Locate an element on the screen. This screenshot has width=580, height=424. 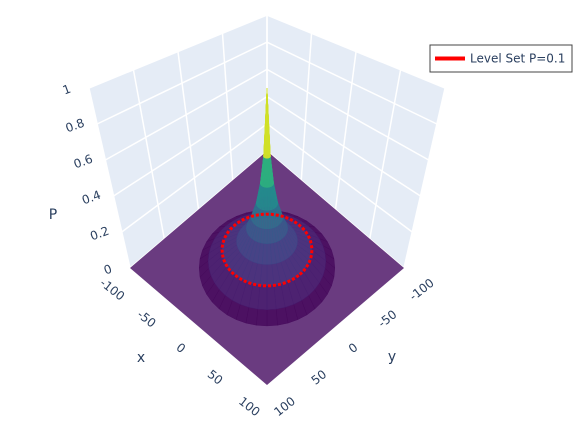
y-tick-label: -50 is located at coordinates (387, 318).